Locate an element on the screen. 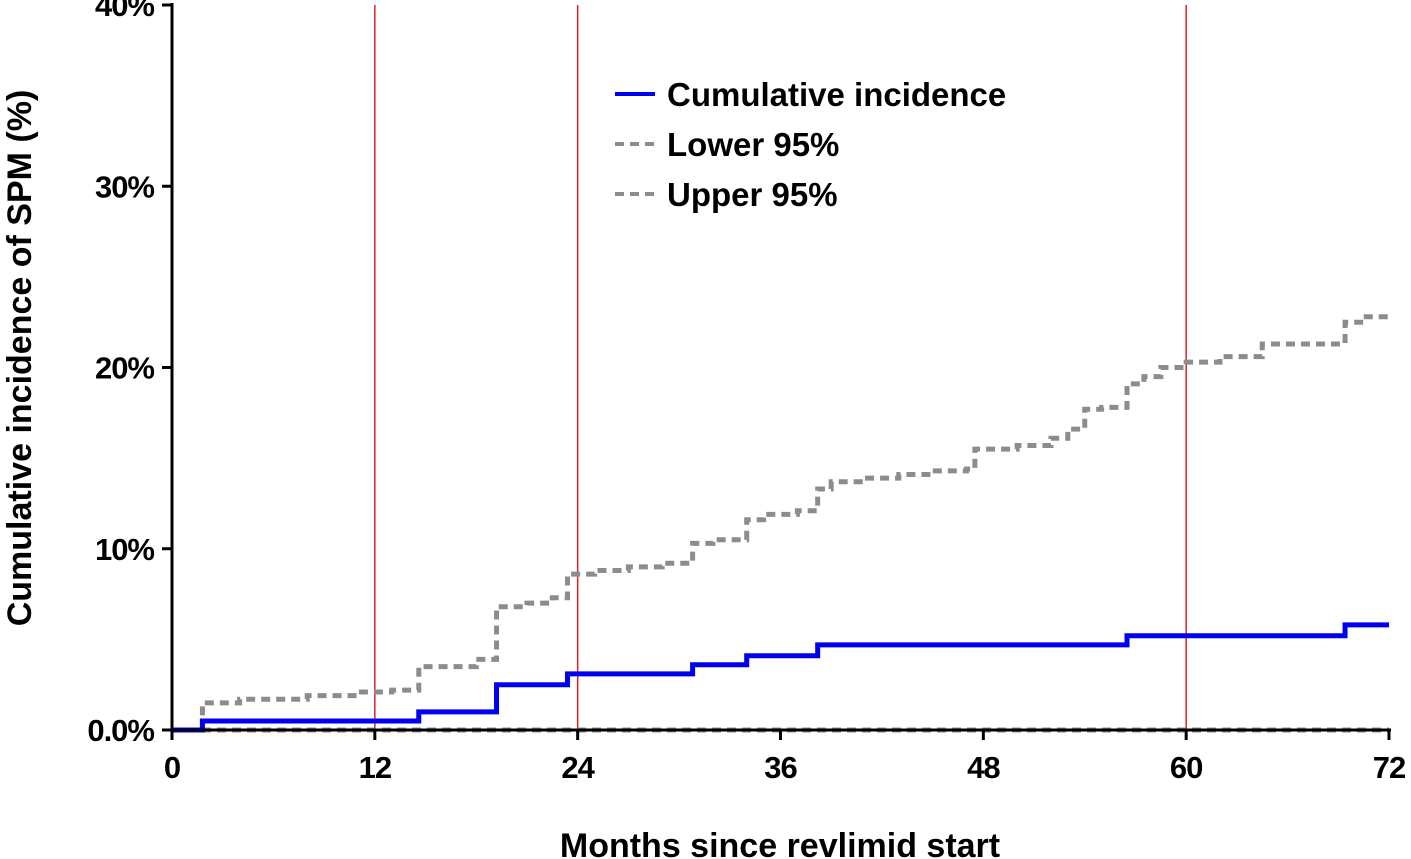 This screenshot has width=1411, height=859. y-tick-label-10: 10% is located at coordinates (124, 549).